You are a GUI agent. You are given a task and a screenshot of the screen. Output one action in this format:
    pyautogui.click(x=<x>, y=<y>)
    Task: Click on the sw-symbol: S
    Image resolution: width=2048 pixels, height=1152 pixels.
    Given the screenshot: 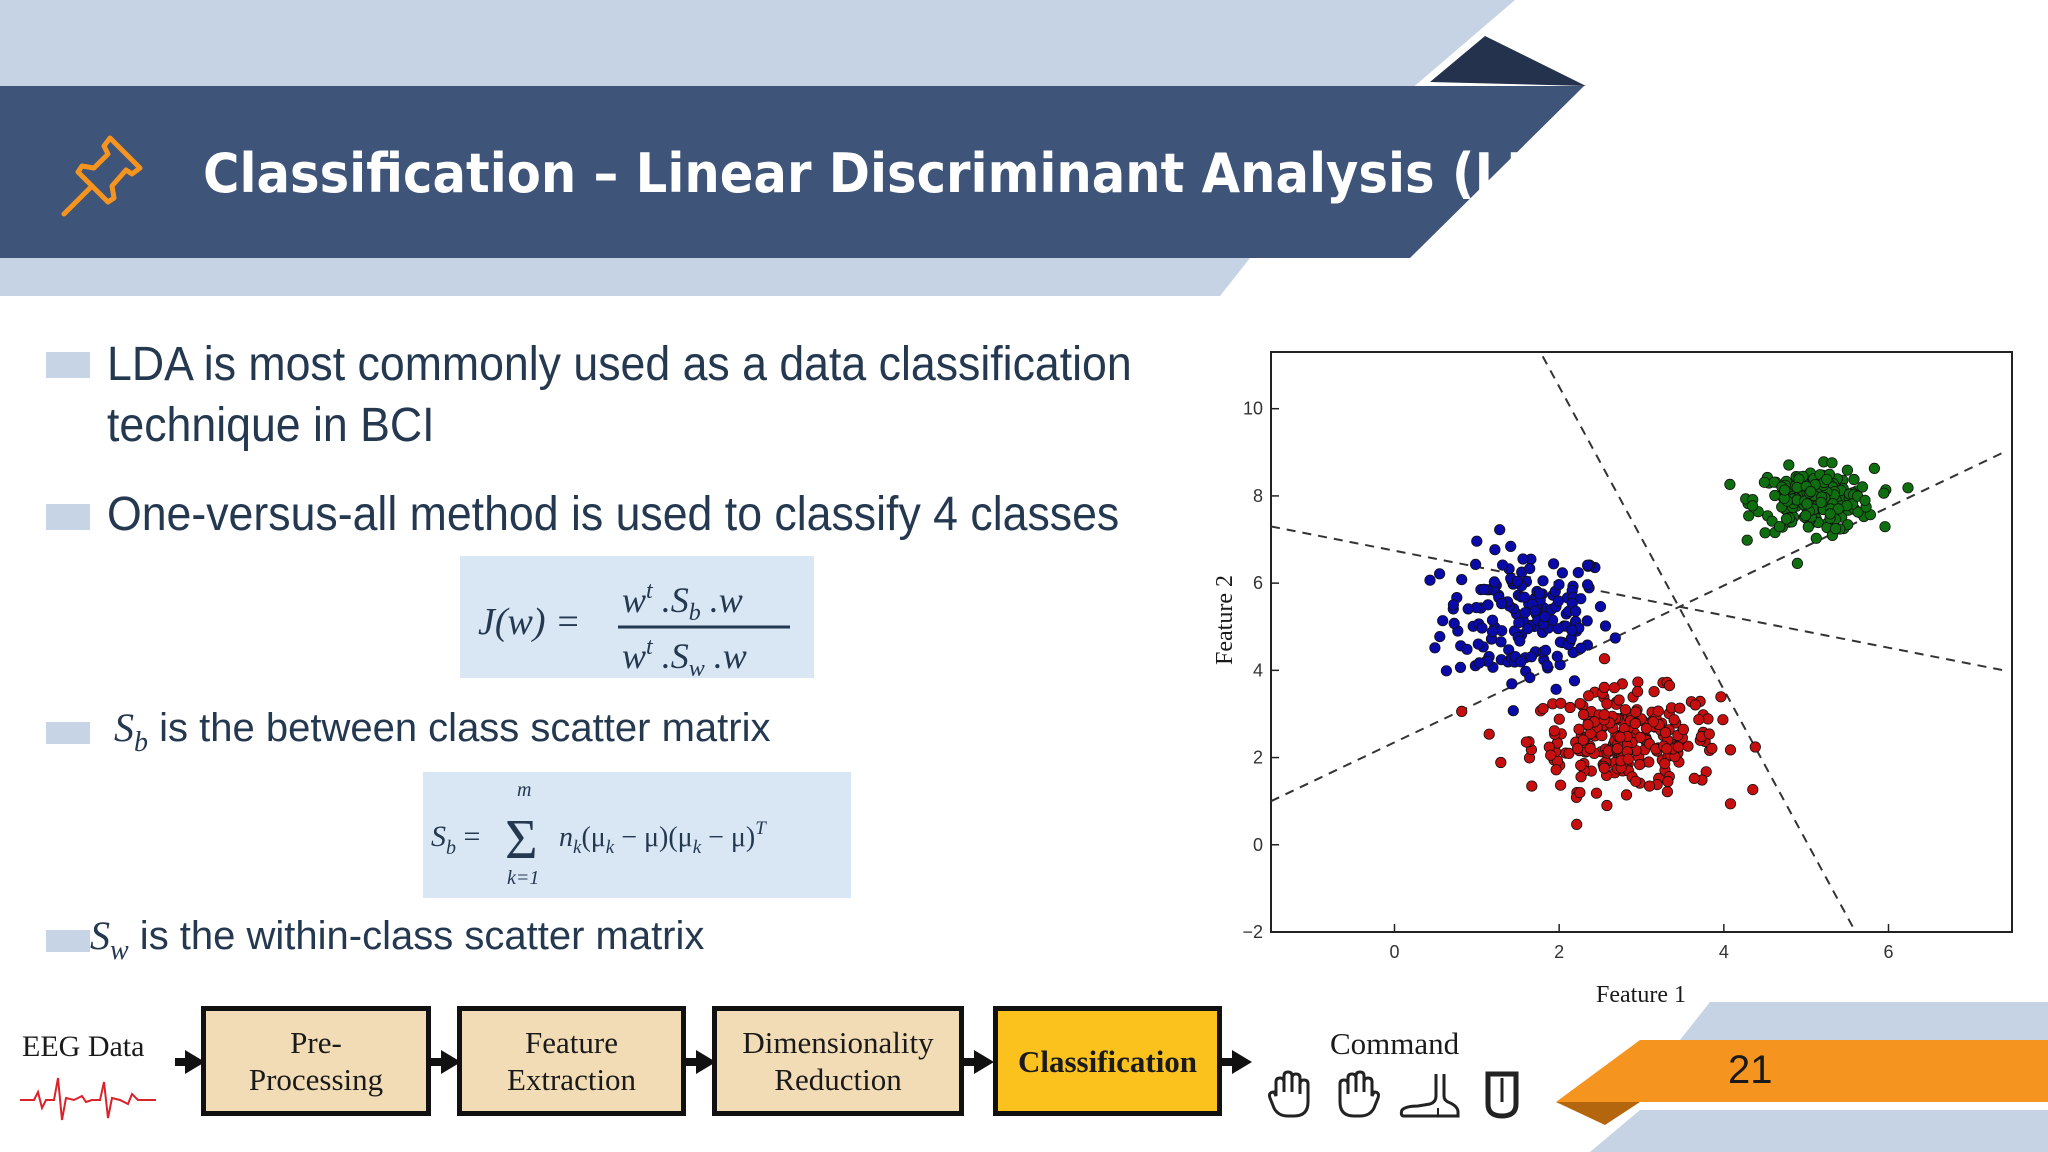 What is the action you would take?
    pyautogui.click(x=100, y=935)
    